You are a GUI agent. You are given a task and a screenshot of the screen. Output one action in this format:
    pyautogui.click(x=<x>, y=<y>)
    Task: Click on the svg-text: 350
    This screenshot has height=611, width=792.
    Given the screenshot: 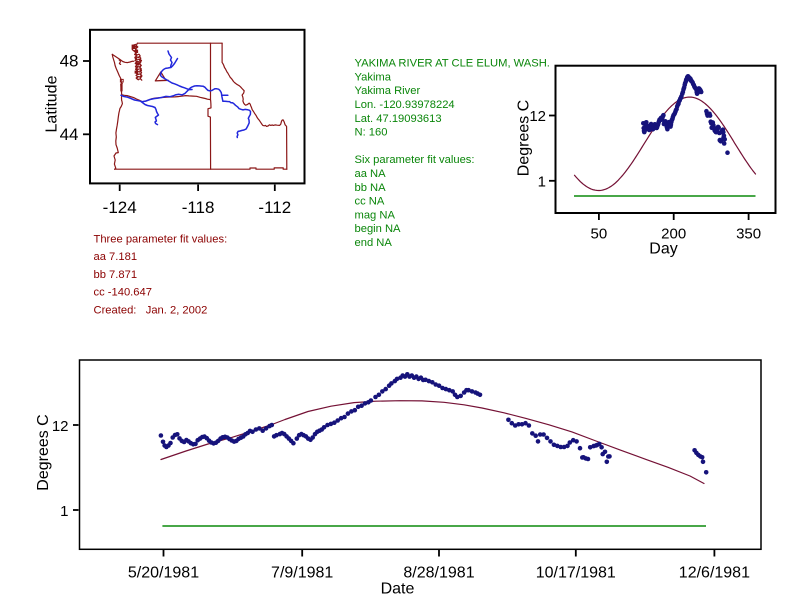 What is the action you would take?
    pyautogui.click(x=748, y=233)
    